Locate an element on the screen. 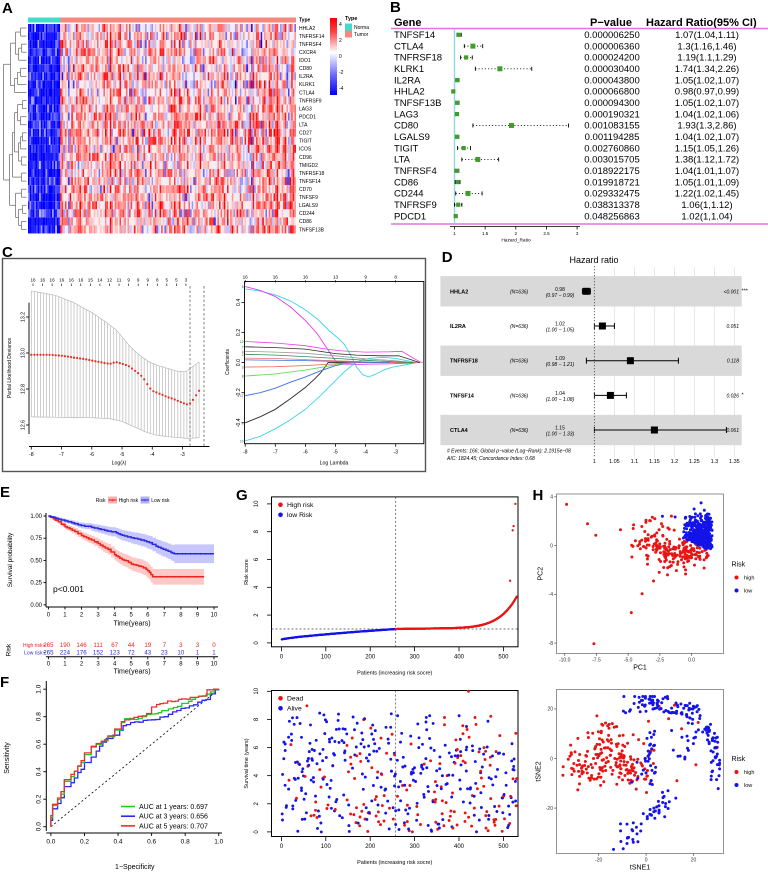 The height and width of the screenshot is (872, 768). svg-text: 12 is located at coordinates (242, 342).